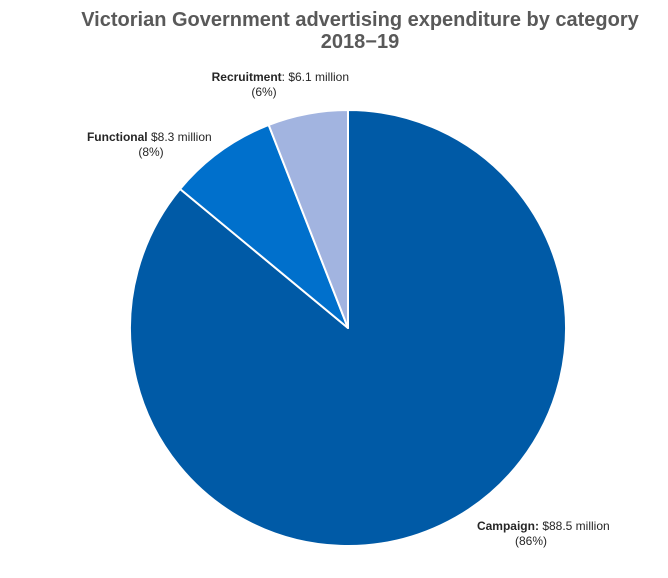 The height and width of the screenshot is (578, 668). Describe the element at coordinates (150, 152) in the screenshot. I see `label-functional-percent: (8%)` at that location.